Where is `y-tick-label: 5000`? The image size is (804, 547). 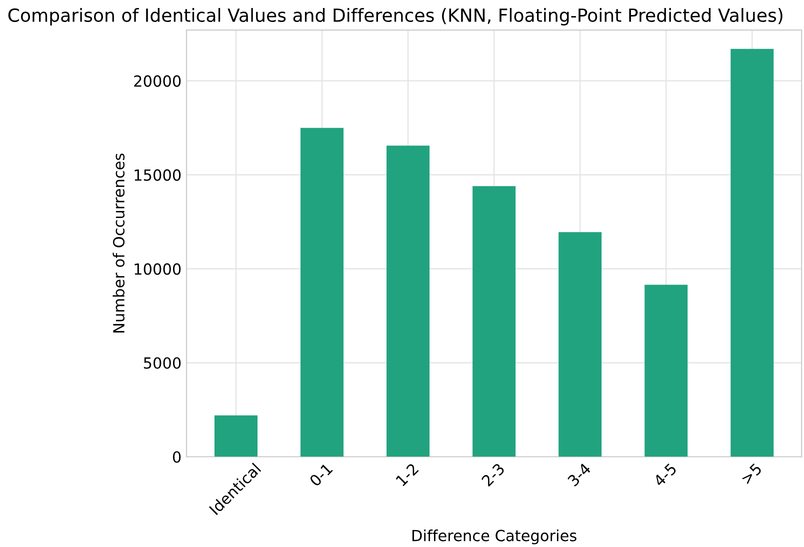 y-tick-label: 5000 is located at coordinates (162, 363).